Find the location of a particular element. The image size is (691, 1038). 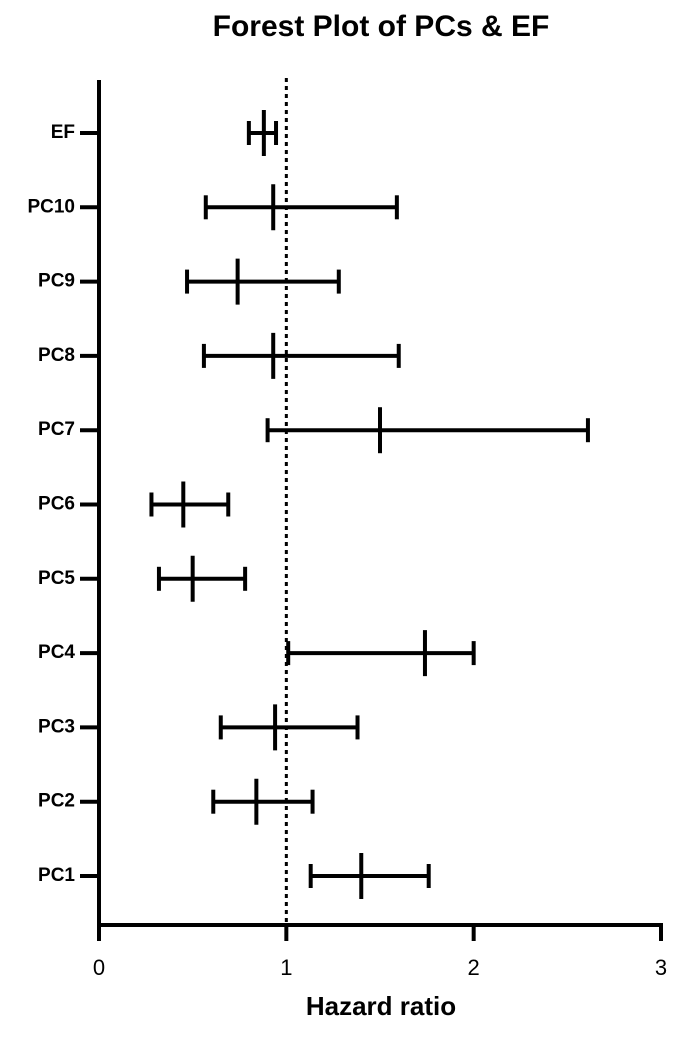

y-tick-label: PC6 is located at coordinates (56, 504).